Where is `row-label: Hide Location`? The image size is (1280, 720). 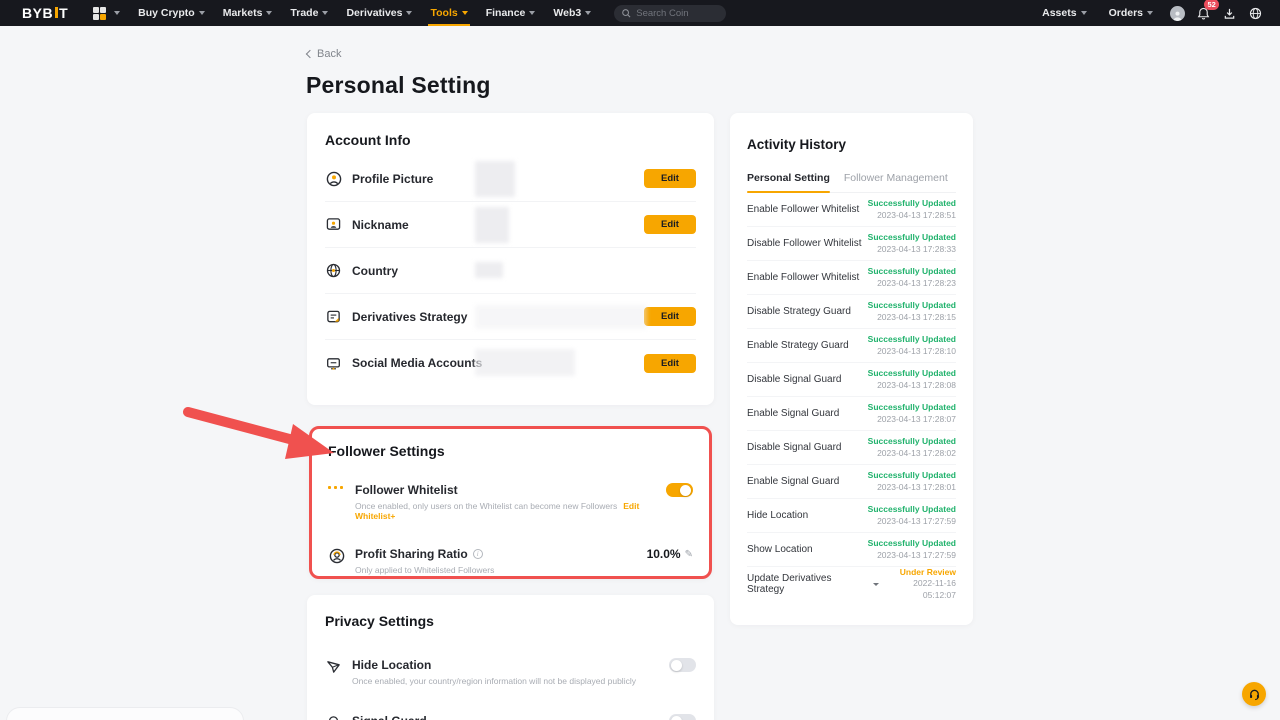 row-label: Hide Location is located at coordinates (392, 665).